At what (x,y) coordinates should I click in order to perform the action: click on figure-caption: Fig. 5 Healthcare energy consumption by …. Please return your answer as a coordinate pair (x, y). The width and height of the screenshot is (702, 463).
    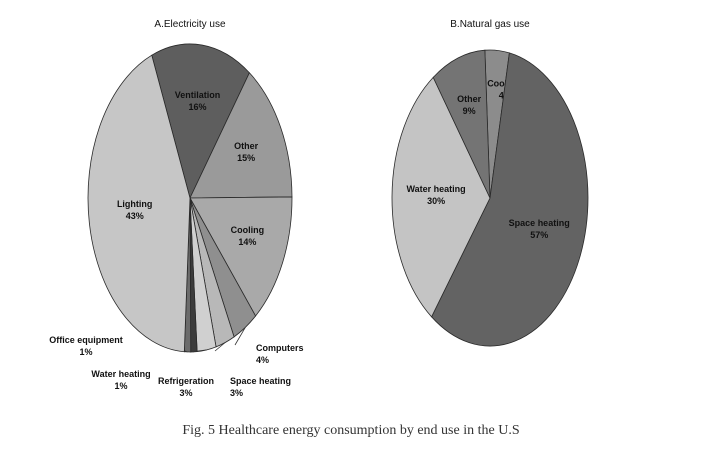
    Looking at the image, I should click on (351, 430).